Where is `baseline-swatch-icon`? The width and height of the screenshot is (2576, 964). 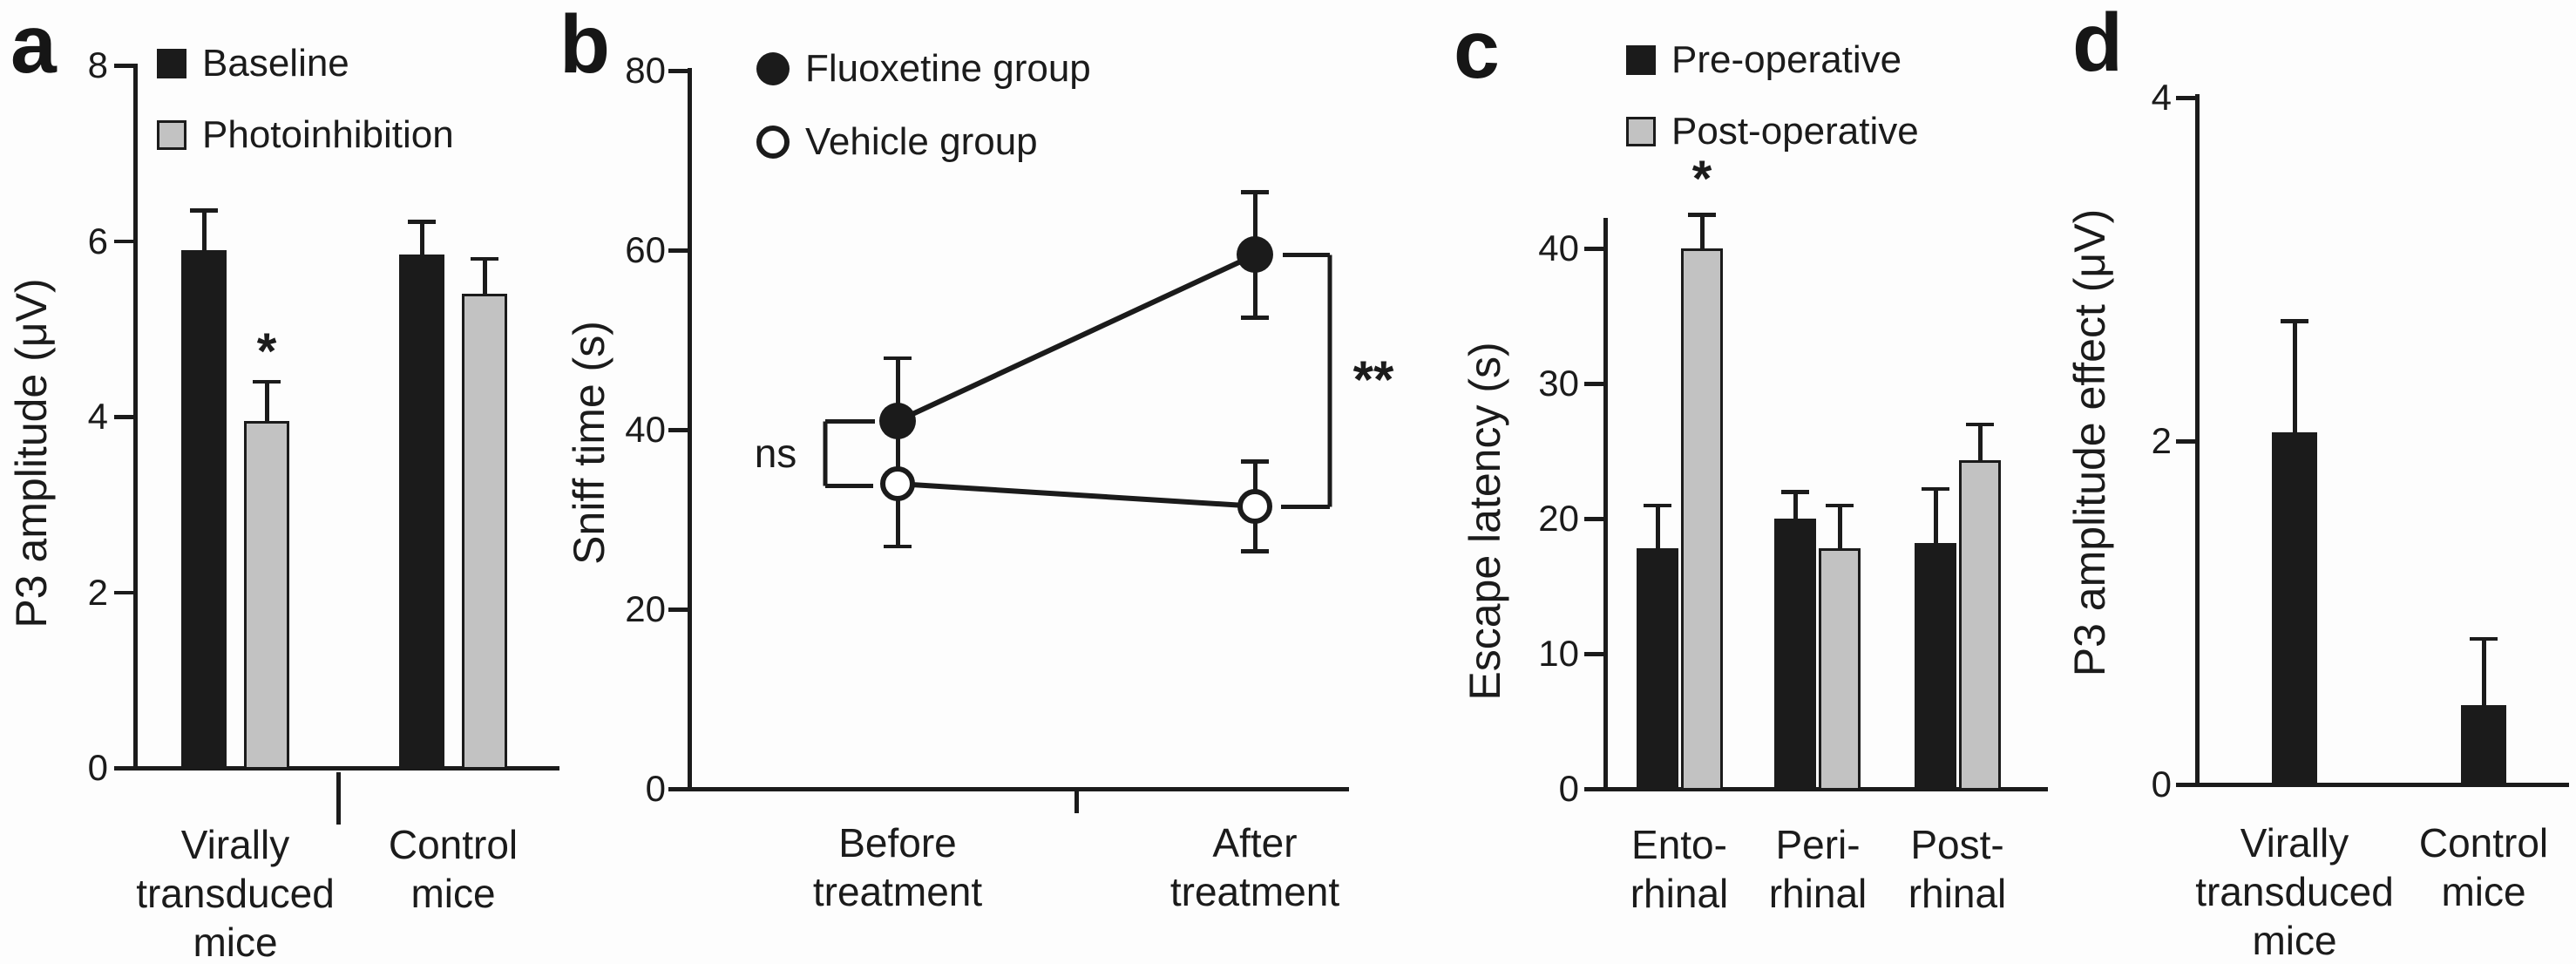 baseline-swatch-icon is located at coordinates (172, 63).